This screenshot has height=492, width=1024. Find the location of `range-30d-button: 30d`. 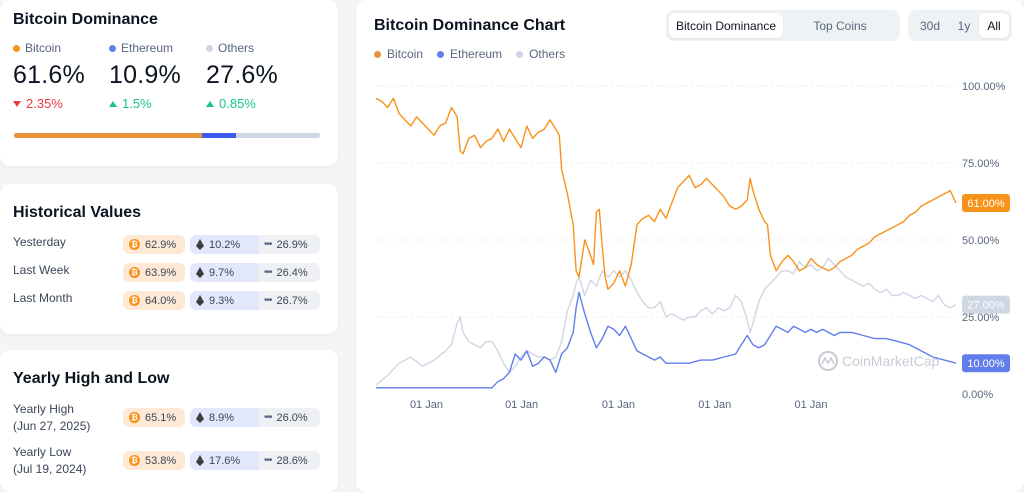

range-30d-button: 30d is located at coordinates (930, 25).